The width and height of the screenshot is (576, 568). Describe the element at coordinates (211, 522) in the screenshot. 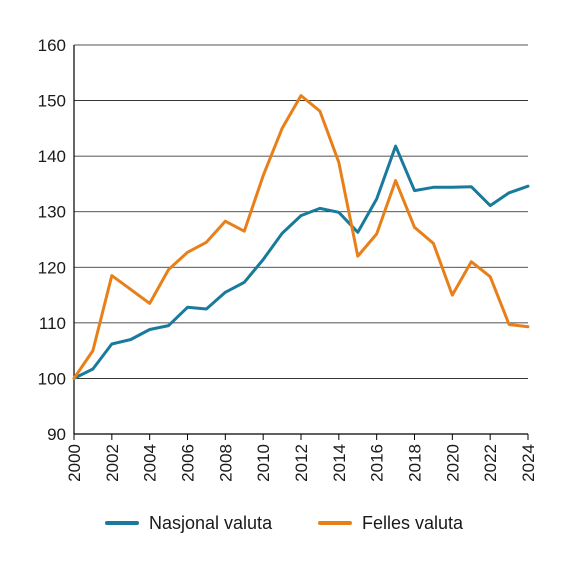

I see `legend-label-nasjonal-valuta: Nasjonal valuta` at that location.